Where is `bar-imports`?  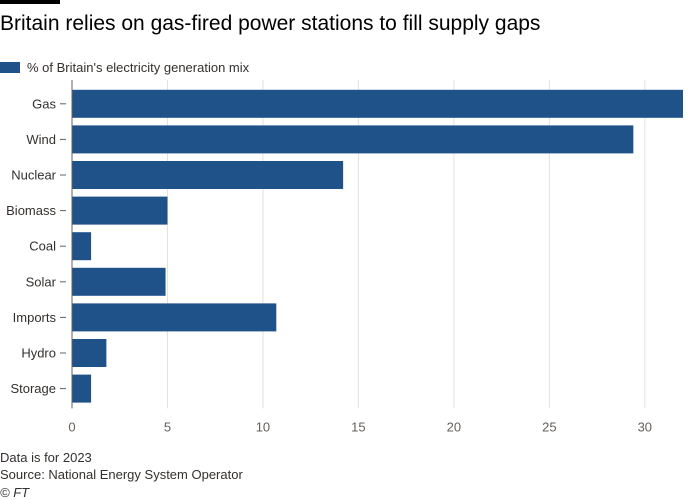 bar-imports is located at coordinates (174, 317).